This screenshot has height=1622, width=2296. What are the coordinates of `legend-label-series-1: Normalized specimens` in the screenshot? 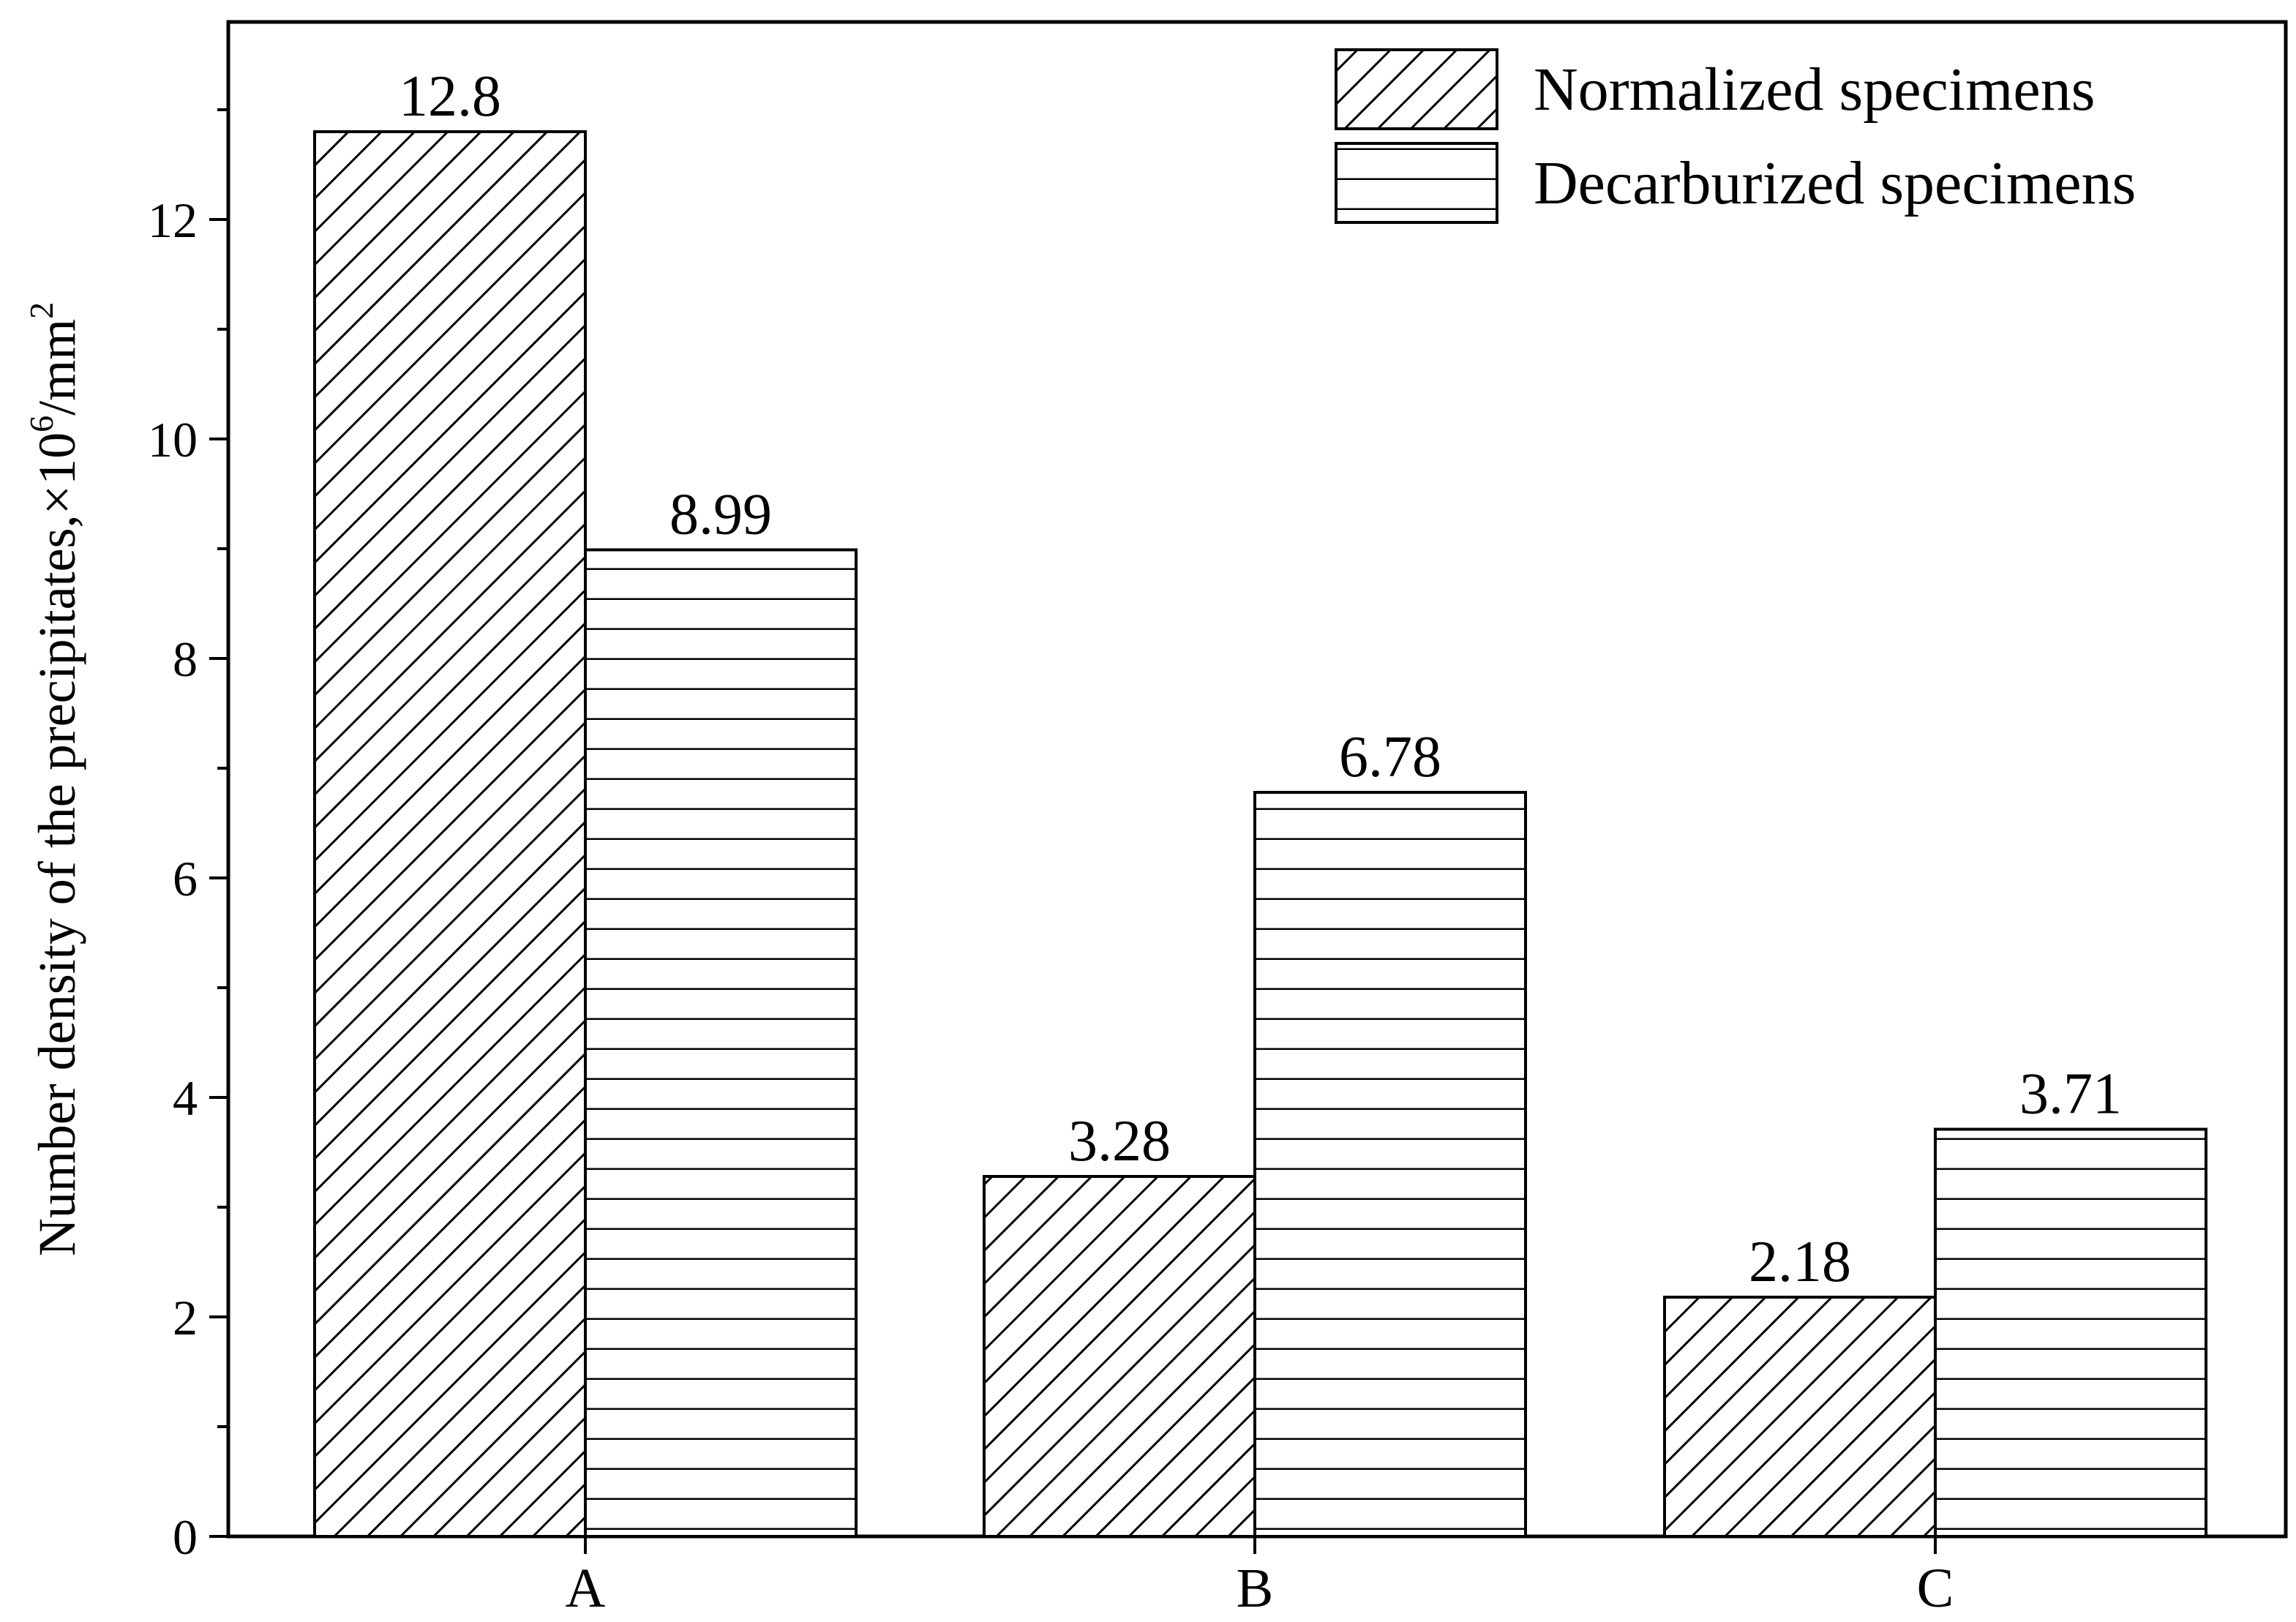 It's located at (1814, 90).